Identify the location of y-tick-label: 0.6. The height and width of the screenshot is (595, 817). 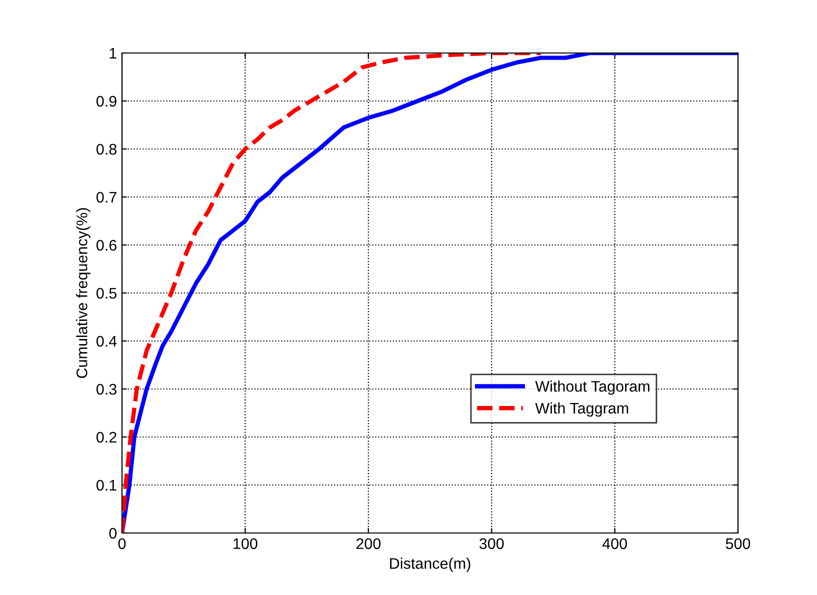
(106, 245).